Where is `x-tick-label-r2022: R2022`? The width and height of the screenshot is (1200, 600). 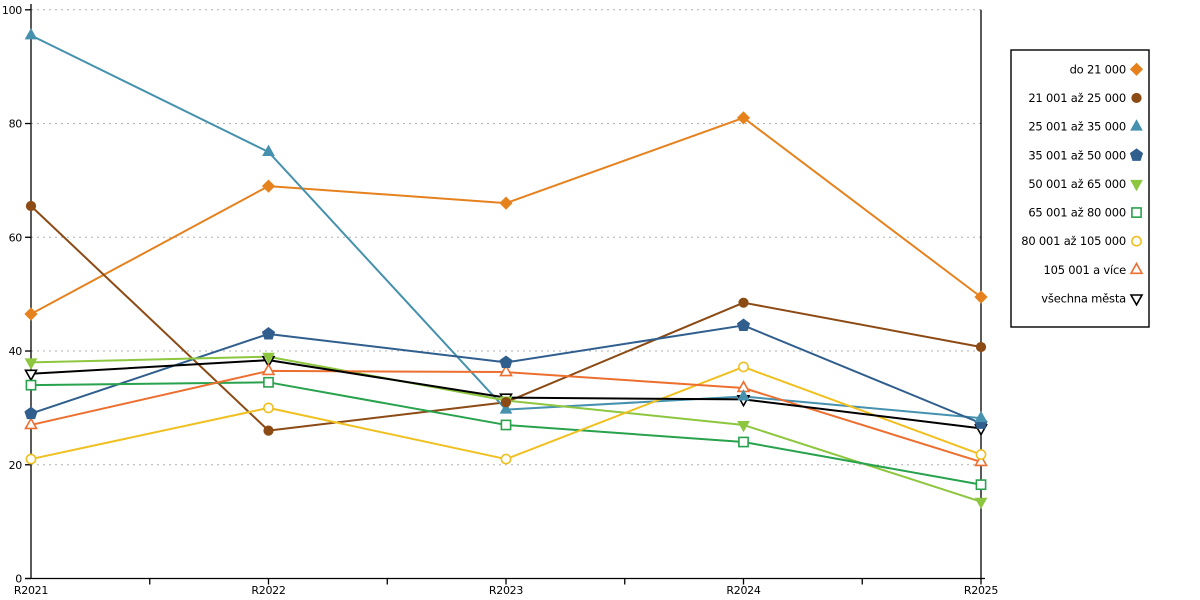
x-tick-label-r2022: R2022 is located at coordinates (268, 590).